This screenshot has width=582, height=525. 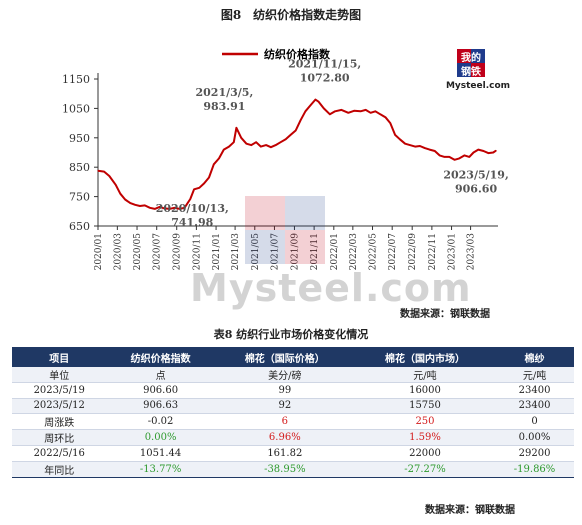 What do you see at coordinates (471, 57) in the screenshot?
I see `logo-text-top: 我的` at bounding box center [471, 57].